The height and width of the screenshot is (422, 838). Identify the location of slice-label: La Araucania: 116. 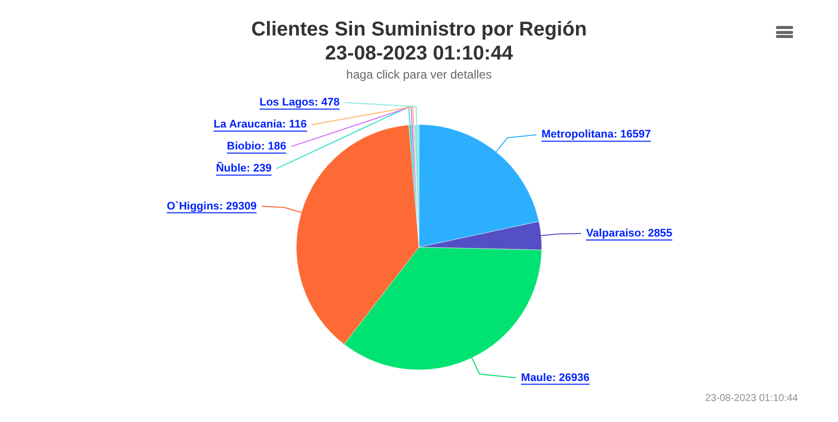
(260, 124).